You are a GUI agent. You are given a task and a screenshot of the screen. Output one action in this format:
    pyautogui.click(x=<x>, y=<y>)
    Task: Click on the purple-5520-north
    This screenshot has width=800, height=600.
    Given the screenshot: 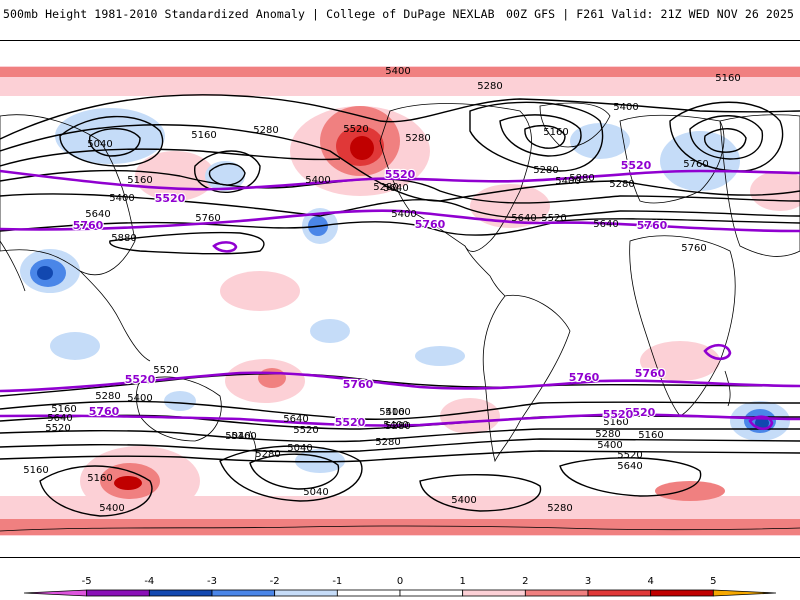 What is the action you would take?
    pyautogui.click(x=400, y=180)
    